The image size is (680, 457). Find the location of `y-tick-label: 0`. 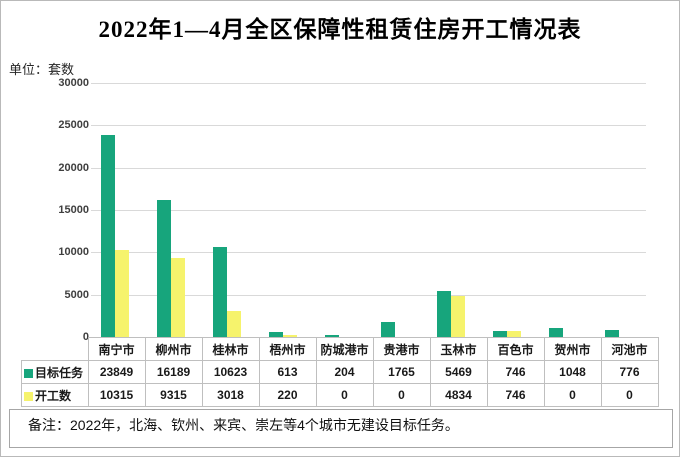

y-tick-label: 0 is located at coordinates (85, 337).